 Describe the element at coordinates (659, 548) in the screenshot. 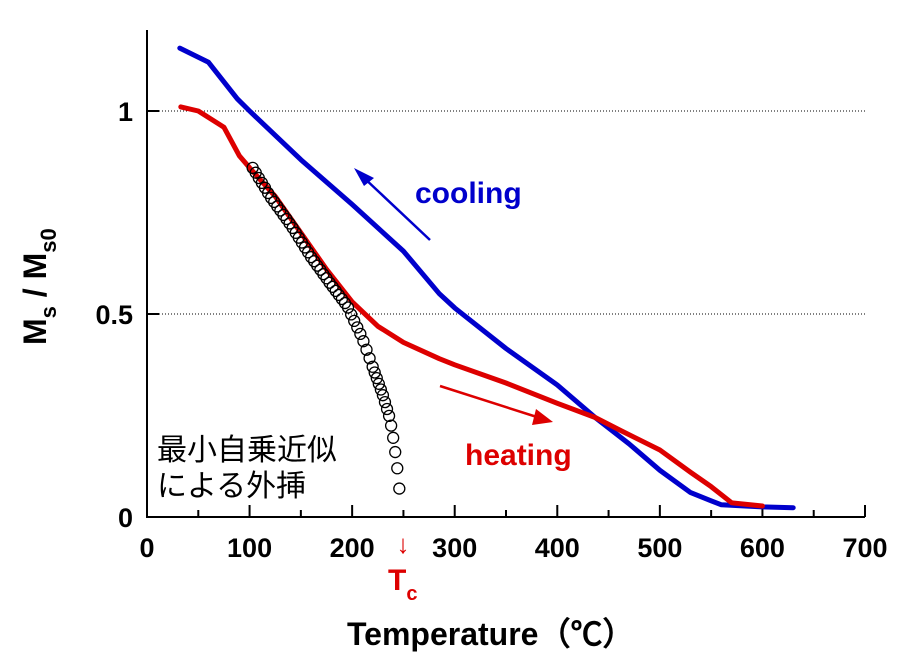

I see `x-tick-label: 500` at that location.